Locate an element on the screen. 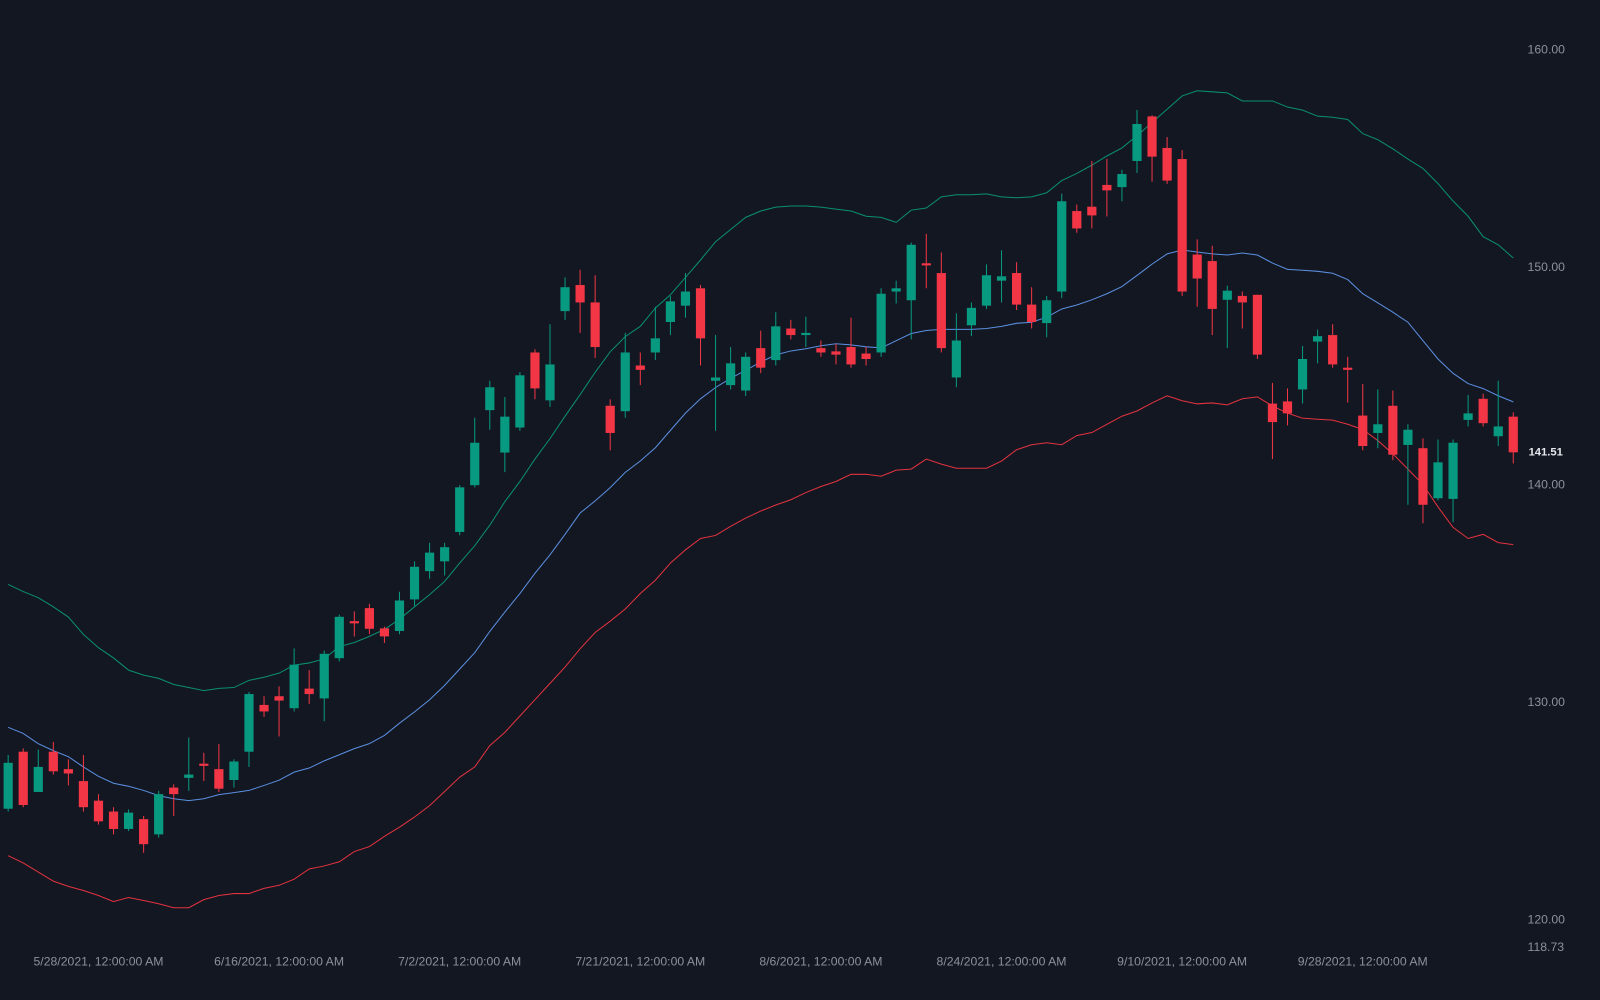  x-tick-label: 5/28/2021, 12:00:00 AM is located at coordinates (99, 961).